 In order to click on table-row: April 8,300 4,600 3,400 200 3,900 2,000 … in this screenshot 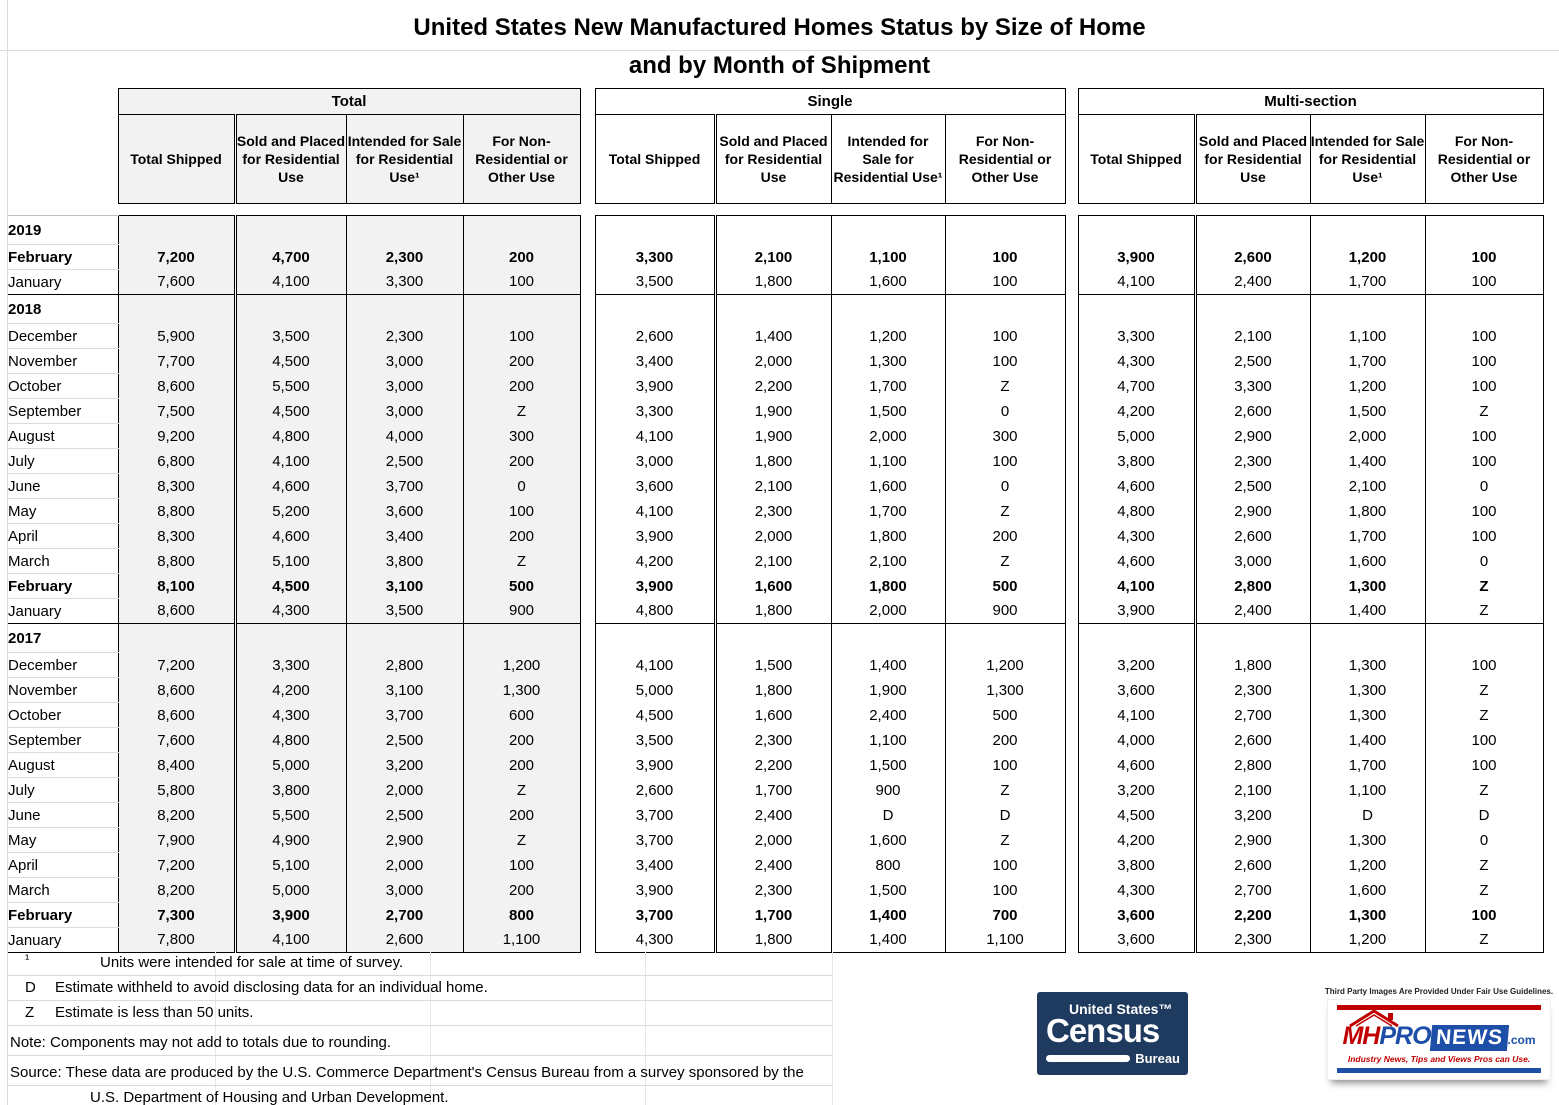, I will do `click(776, 536)`.